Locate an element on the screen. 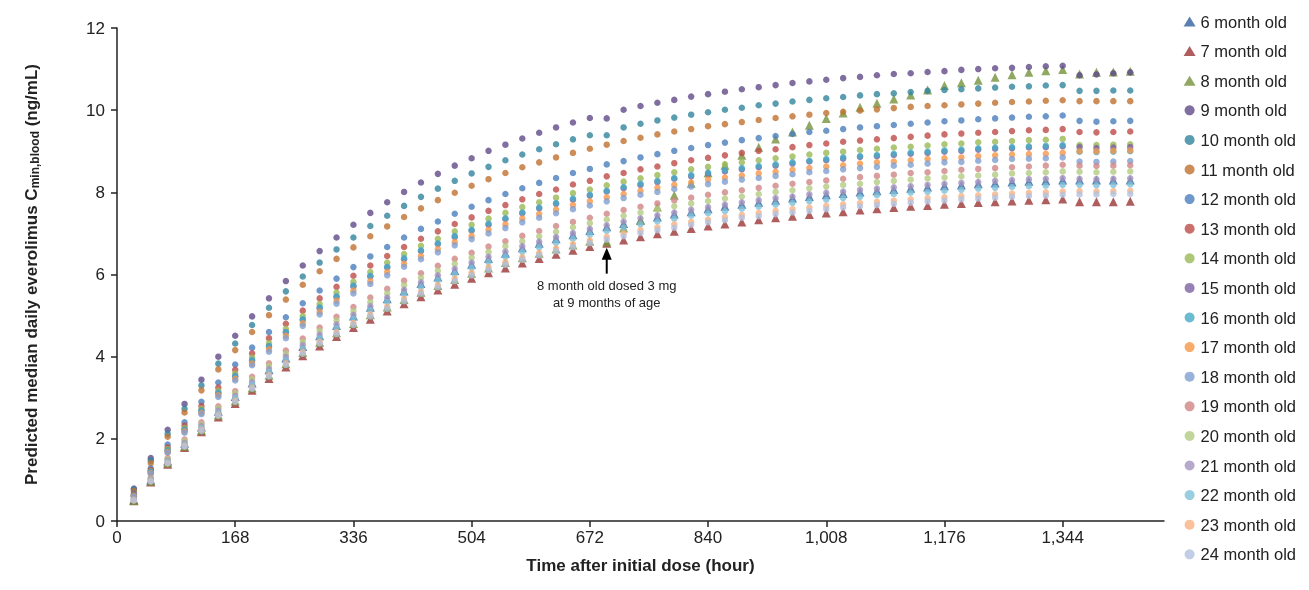 The height and width of the screenshot is (590, 1309). x-tick-label: 672 is located at coordinates (590, 537).